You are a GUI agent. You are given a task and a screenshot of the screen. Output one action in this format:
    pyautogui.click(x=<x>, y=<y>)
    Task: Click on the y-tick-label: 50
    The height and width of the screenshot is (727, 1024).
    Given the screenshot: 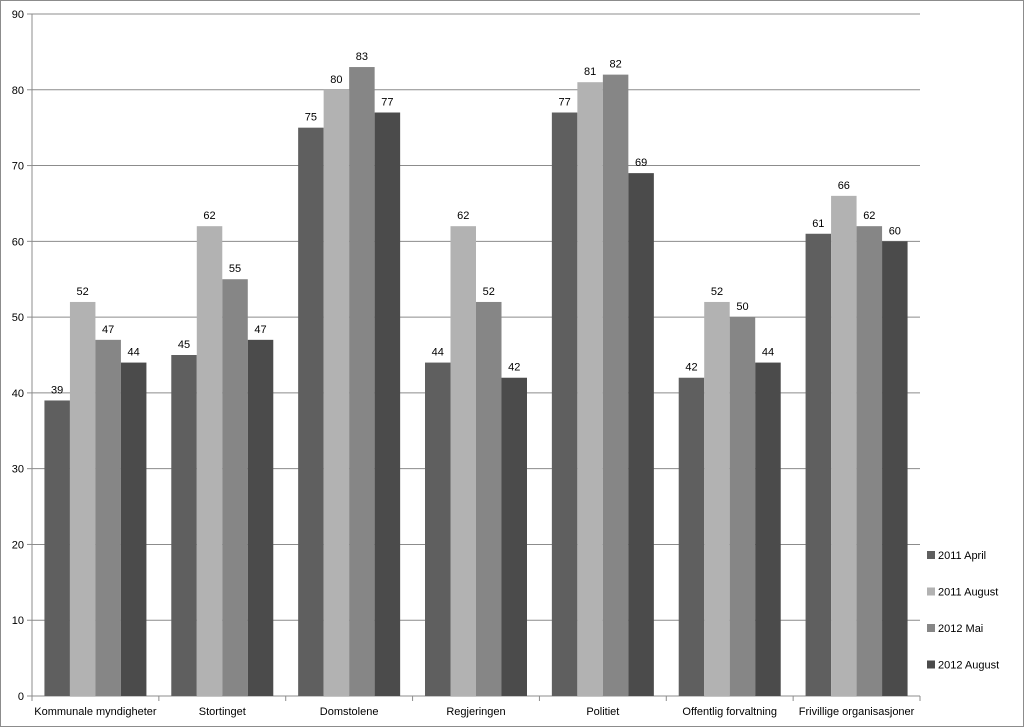 What is the action you would take?
    pyautogui.click(x=18, y=318)
    